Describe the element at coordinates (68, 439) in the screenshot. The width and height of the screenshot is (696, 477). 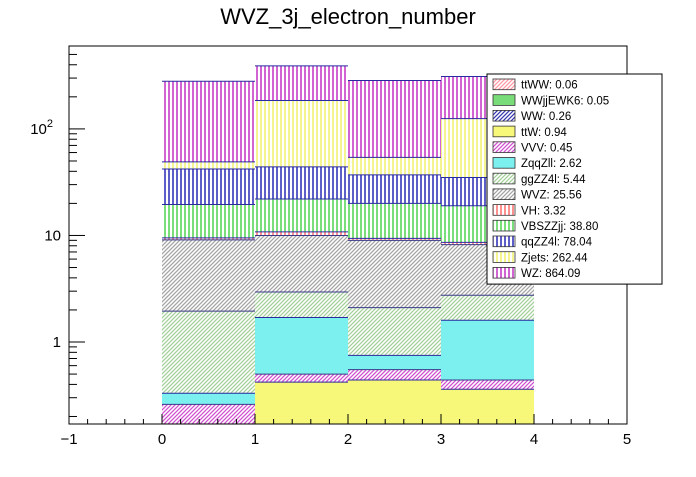
I see `x-tick-label: −1` at that location.